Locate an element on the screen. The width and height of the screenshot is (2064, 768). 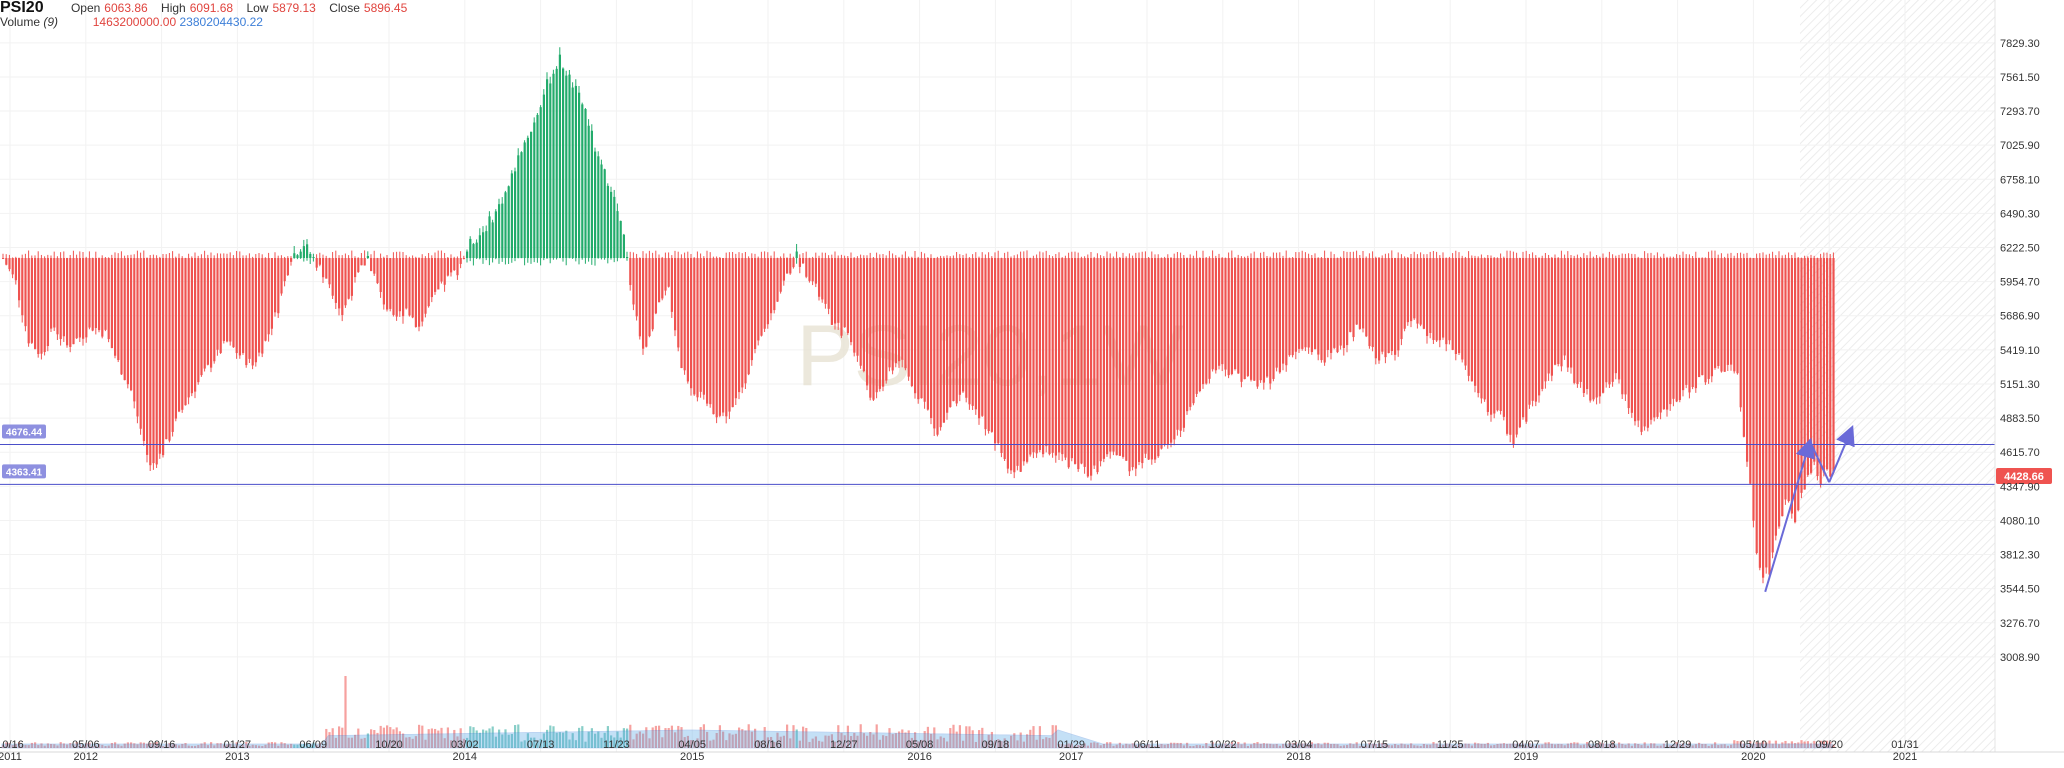
x-tick-label: 09/20 is located at coordinates (1829, 745).